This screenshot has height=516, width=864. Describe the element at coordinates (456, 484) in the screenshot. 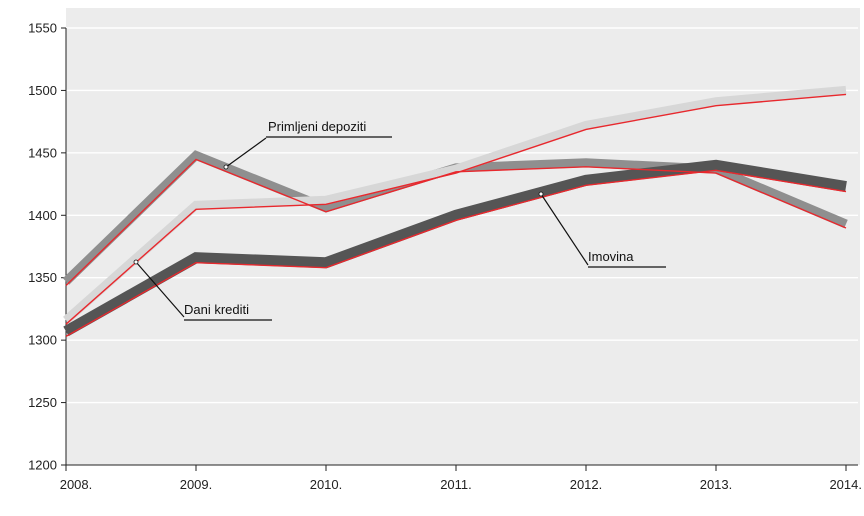

I see `x-tick-label: 2011.` at that location.